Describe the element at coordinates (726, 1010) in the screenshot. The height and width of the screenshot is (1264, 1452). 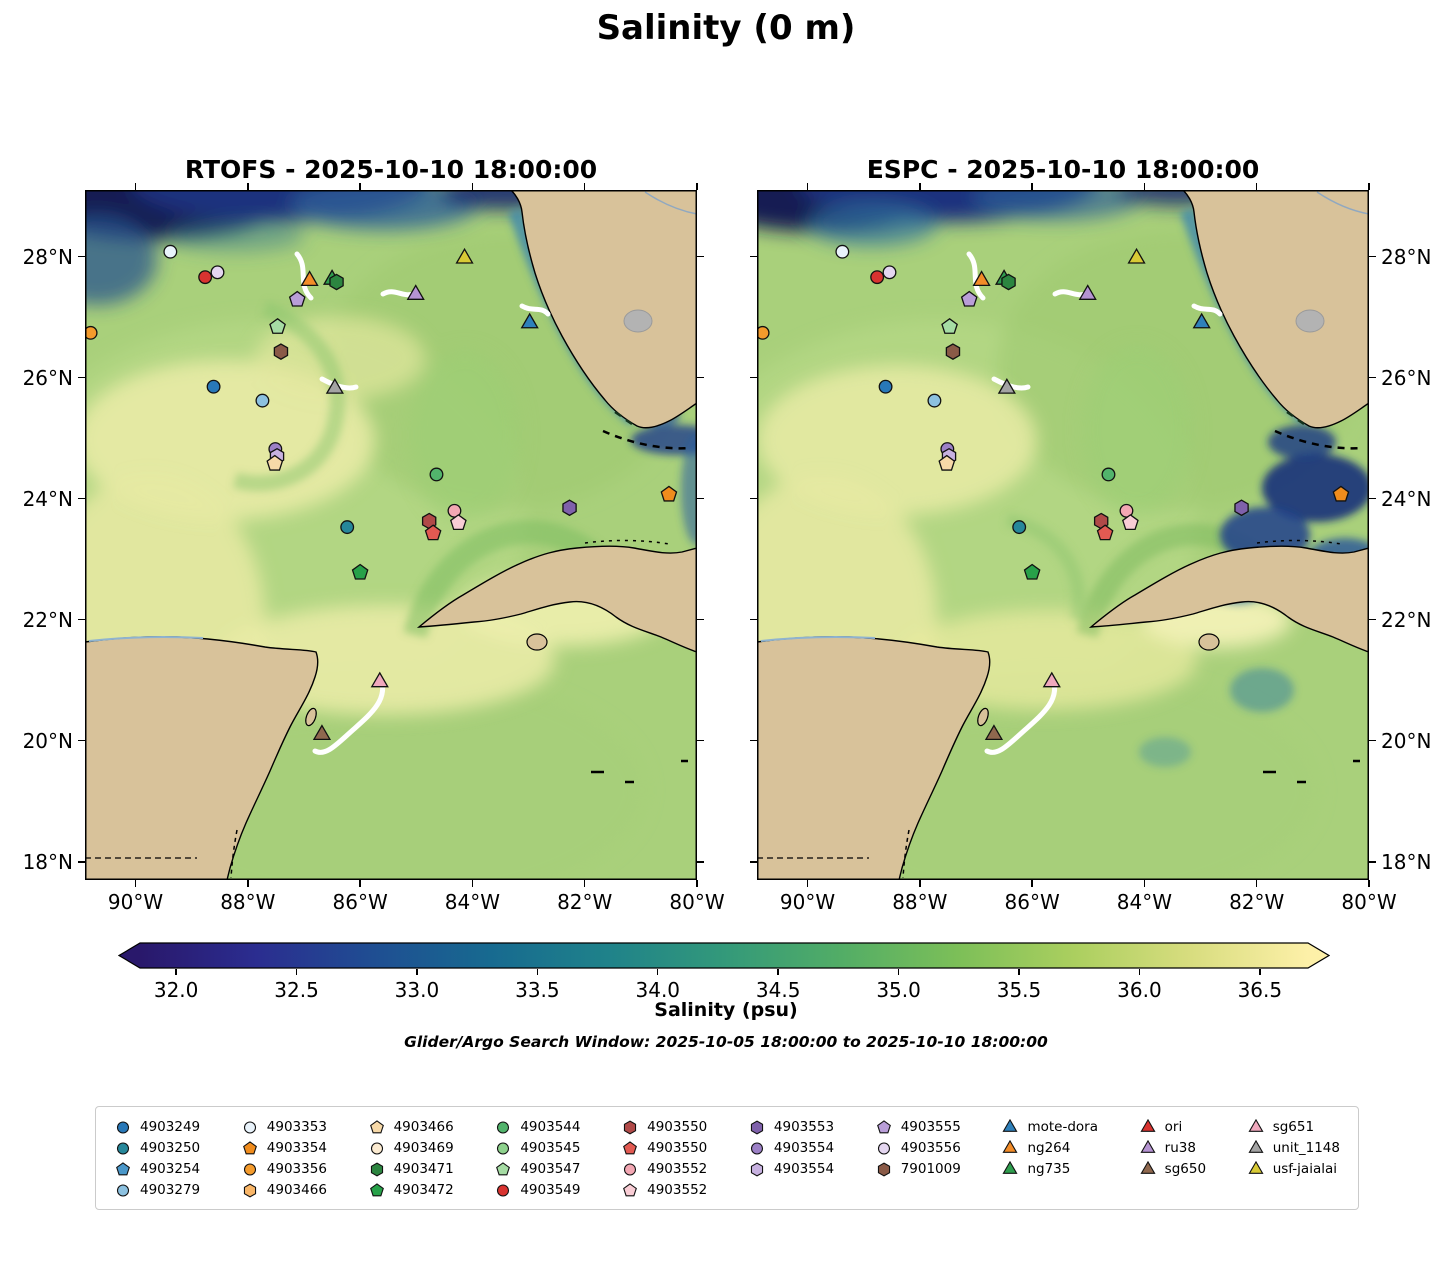
I see `colorbar-label: Salinity (psu)` at that location.